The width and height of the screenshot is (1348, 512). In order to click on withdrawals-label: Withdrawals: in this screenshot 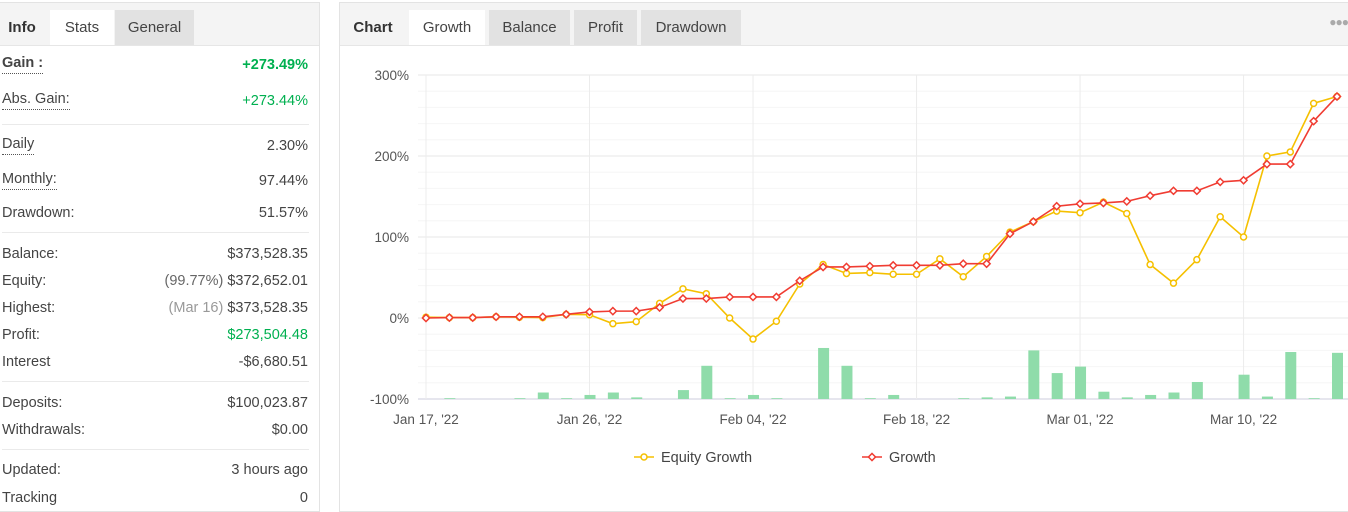, I will do `click(43, 430)`.